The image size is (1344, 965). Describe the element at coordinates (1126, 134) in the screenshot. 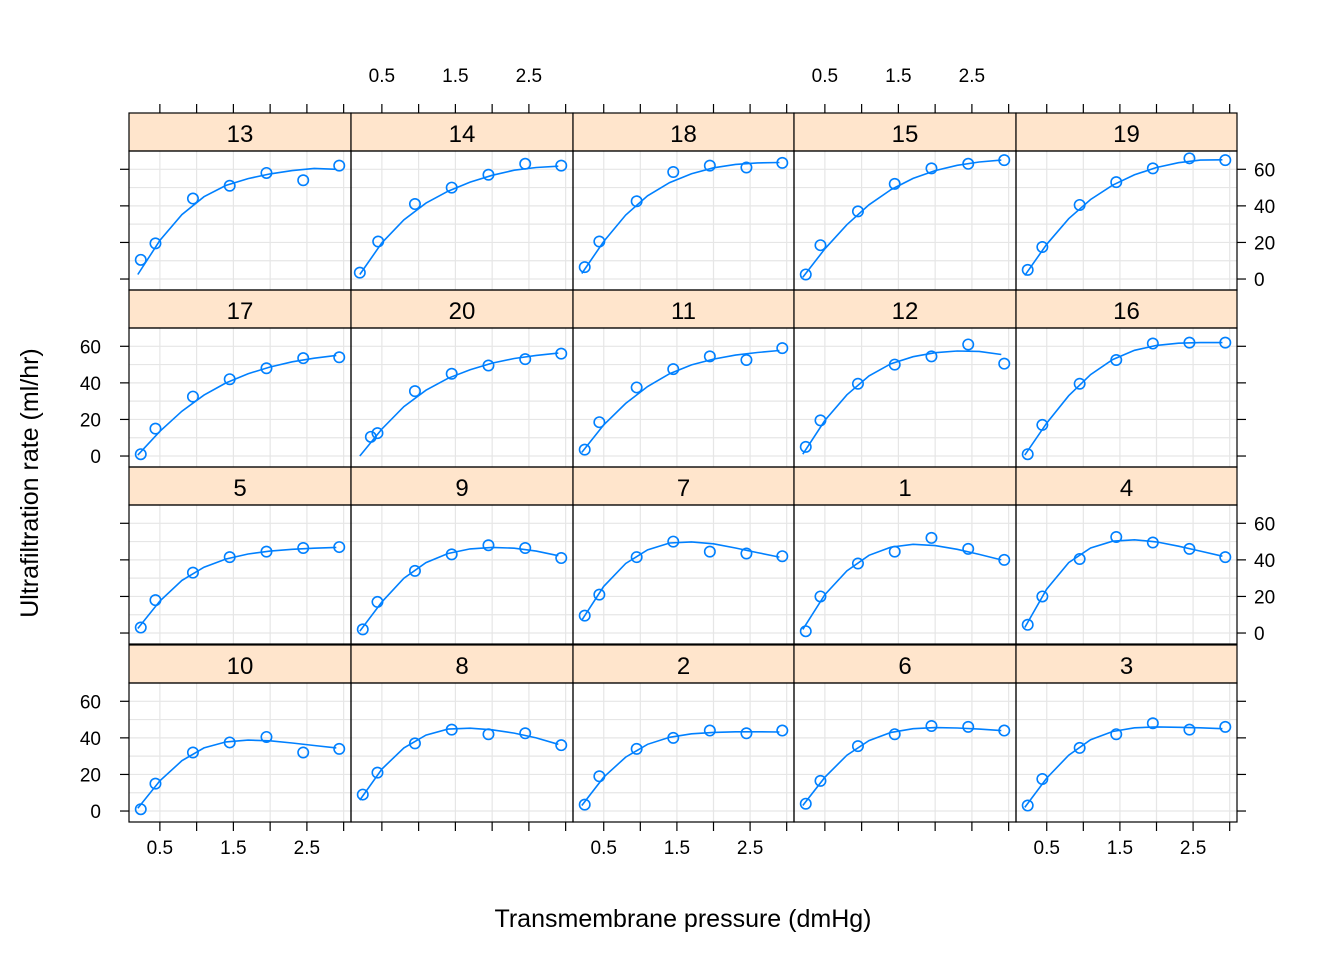

I see `strip-label-subject-19: 19` at that location.